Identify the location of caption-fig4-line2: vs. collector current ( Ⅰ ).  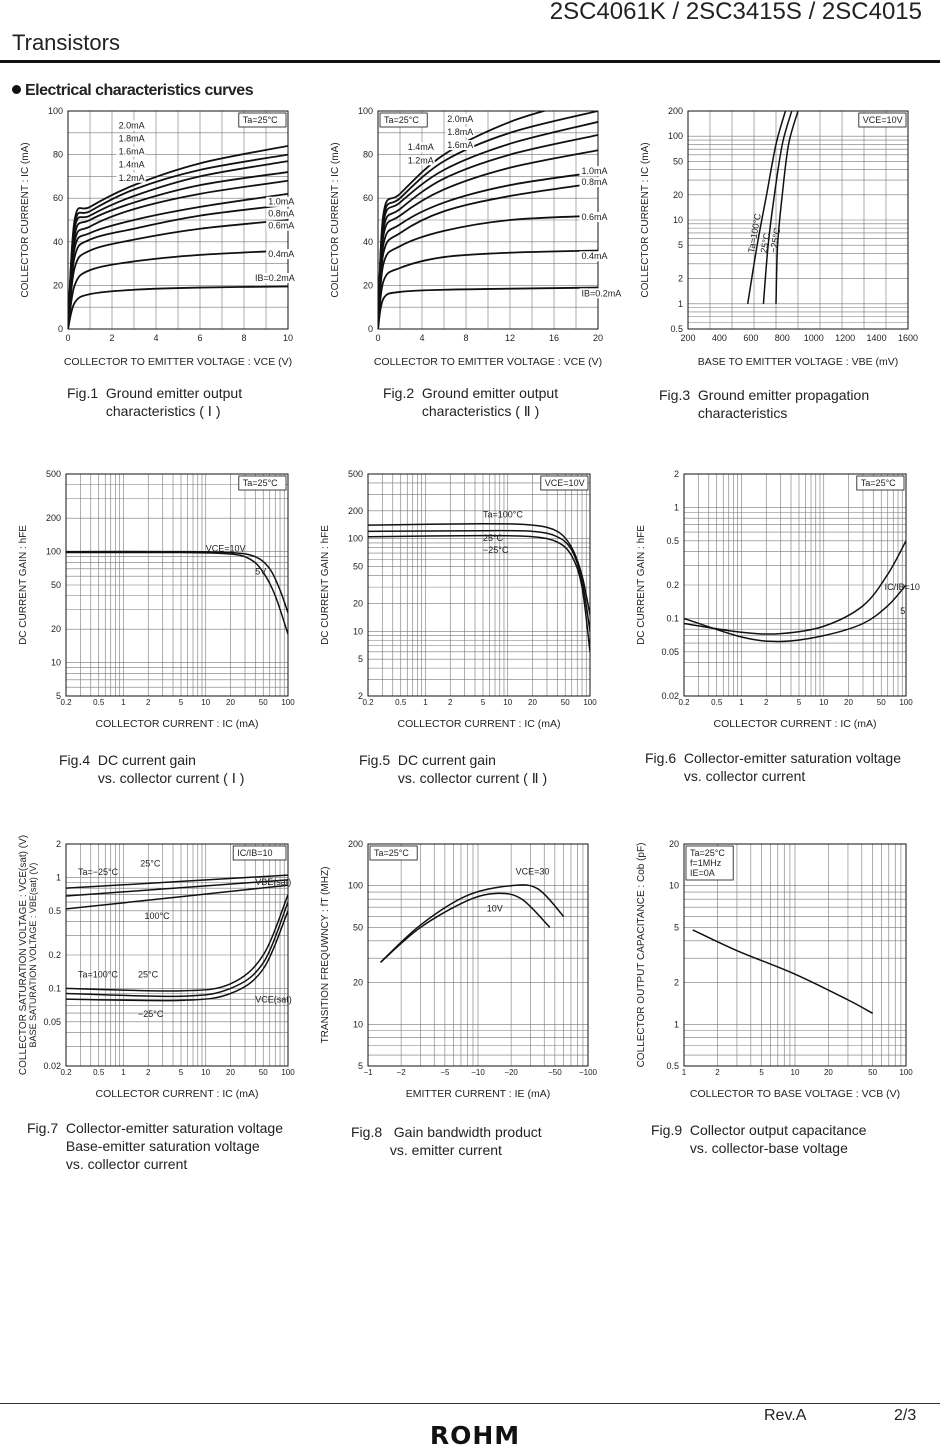
(152, 778).